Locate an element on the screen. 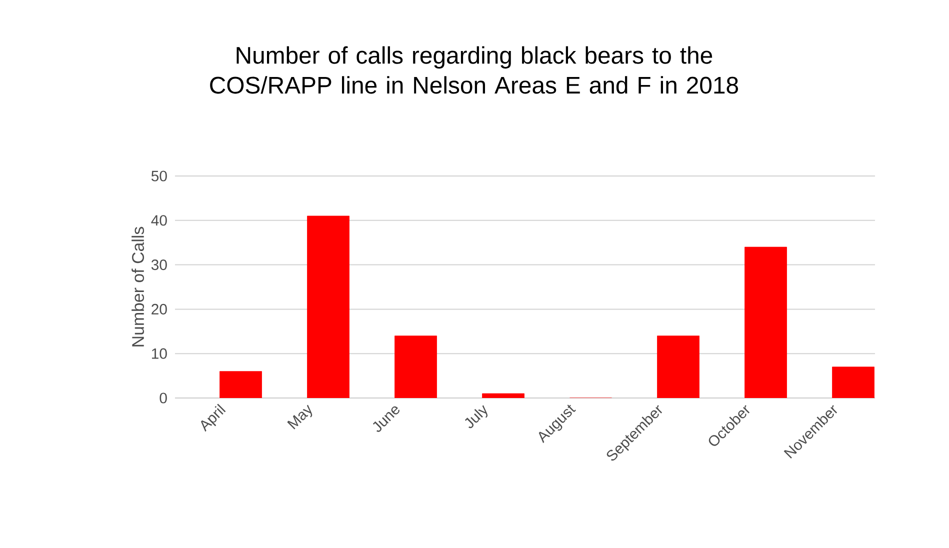 The height and width of the screenshot is (548, 949). x-tick-label: May is located at coordinates (299, 417).